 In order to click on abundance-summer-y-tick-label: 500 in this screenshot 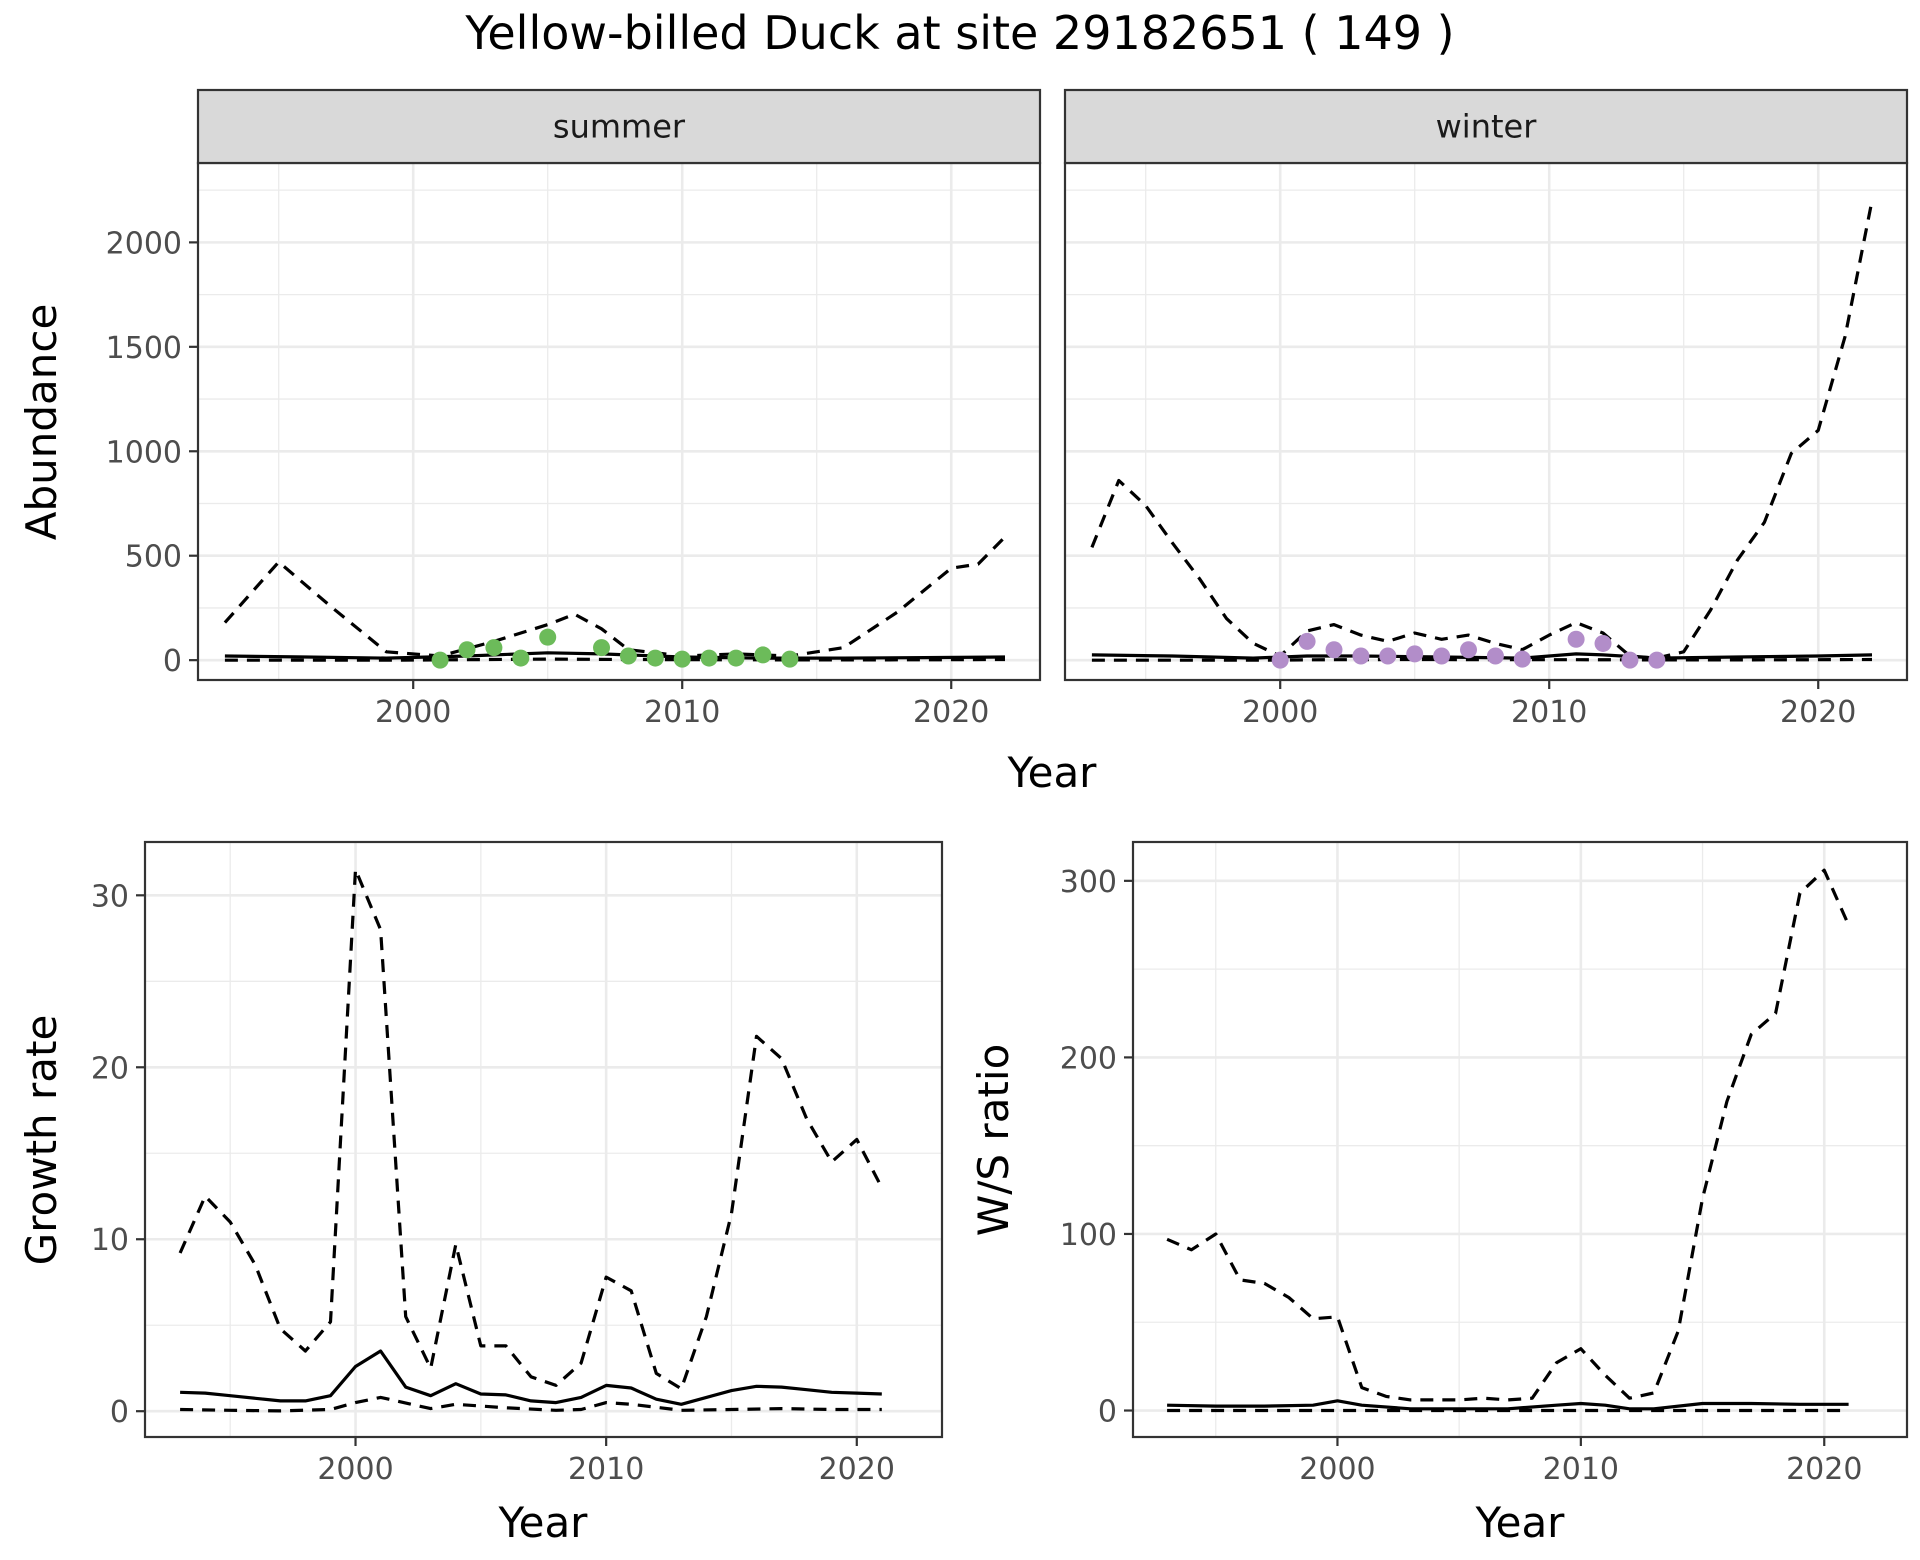, I will do `click(153, 557)`.